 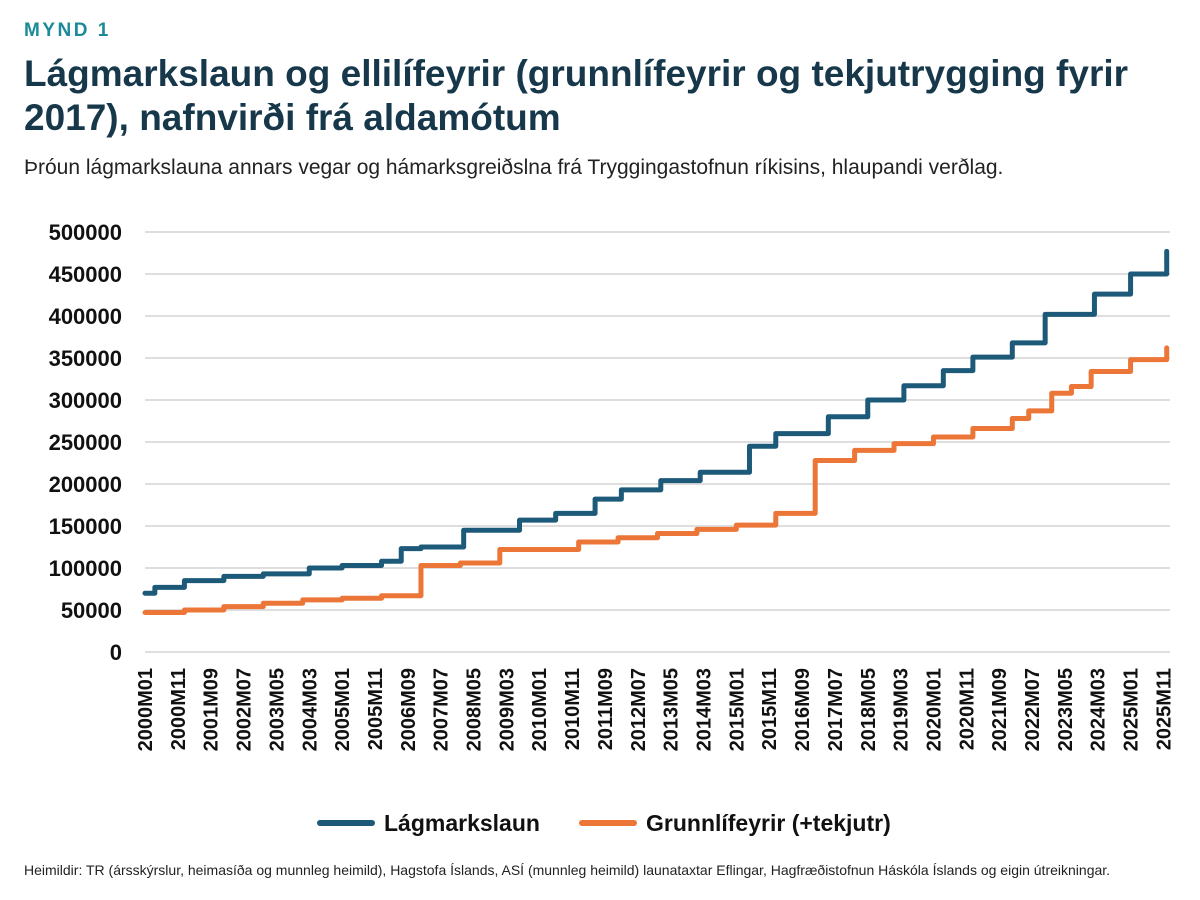 What do you see at coordinates (573, 709) in the screenshot?
I see `x-tick-label: 2010M11` at bounding box center [573, 709].